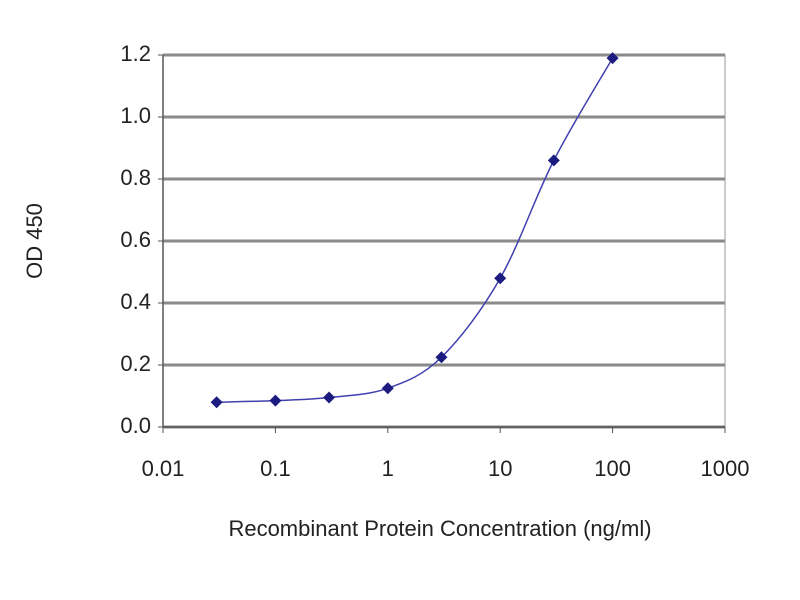 The height and width of the screenshot is (600, 800). Describe the element at coordinates (163, 468) in the screenshot. I see `x-tick-label: 0.01` at that location.